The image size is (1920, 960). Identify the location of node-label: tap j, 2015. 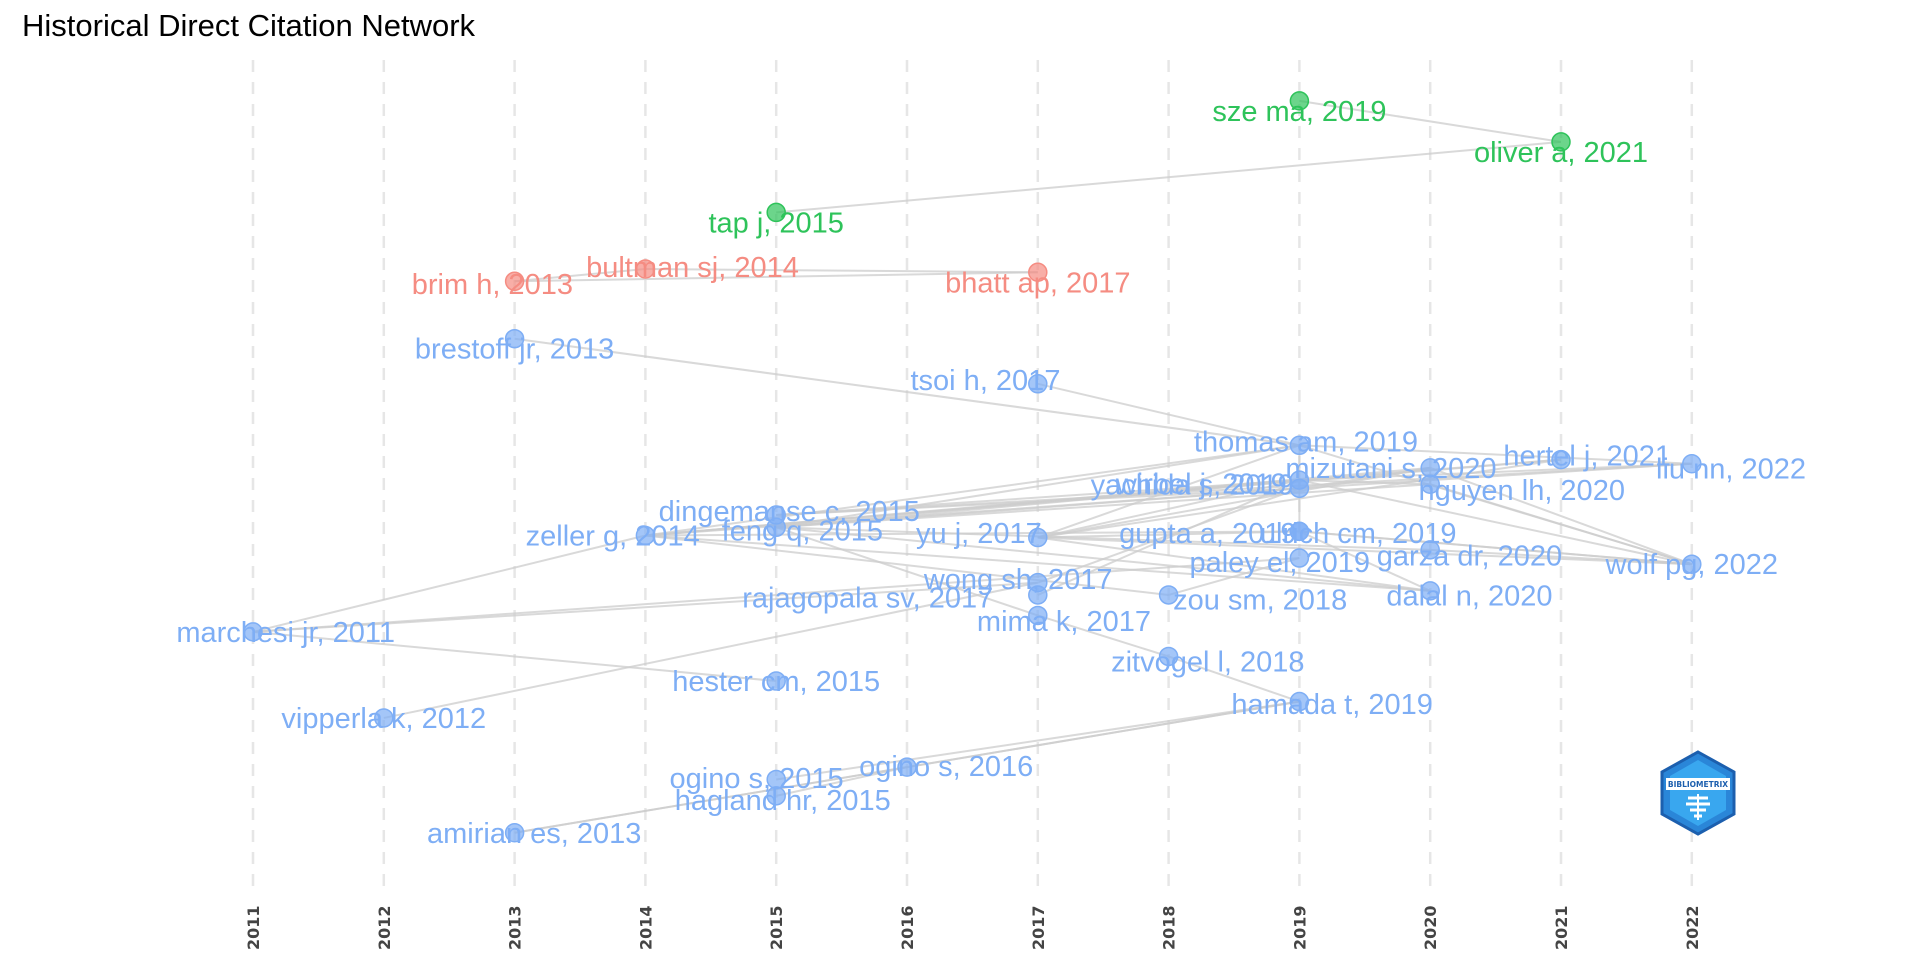
(775, 223).